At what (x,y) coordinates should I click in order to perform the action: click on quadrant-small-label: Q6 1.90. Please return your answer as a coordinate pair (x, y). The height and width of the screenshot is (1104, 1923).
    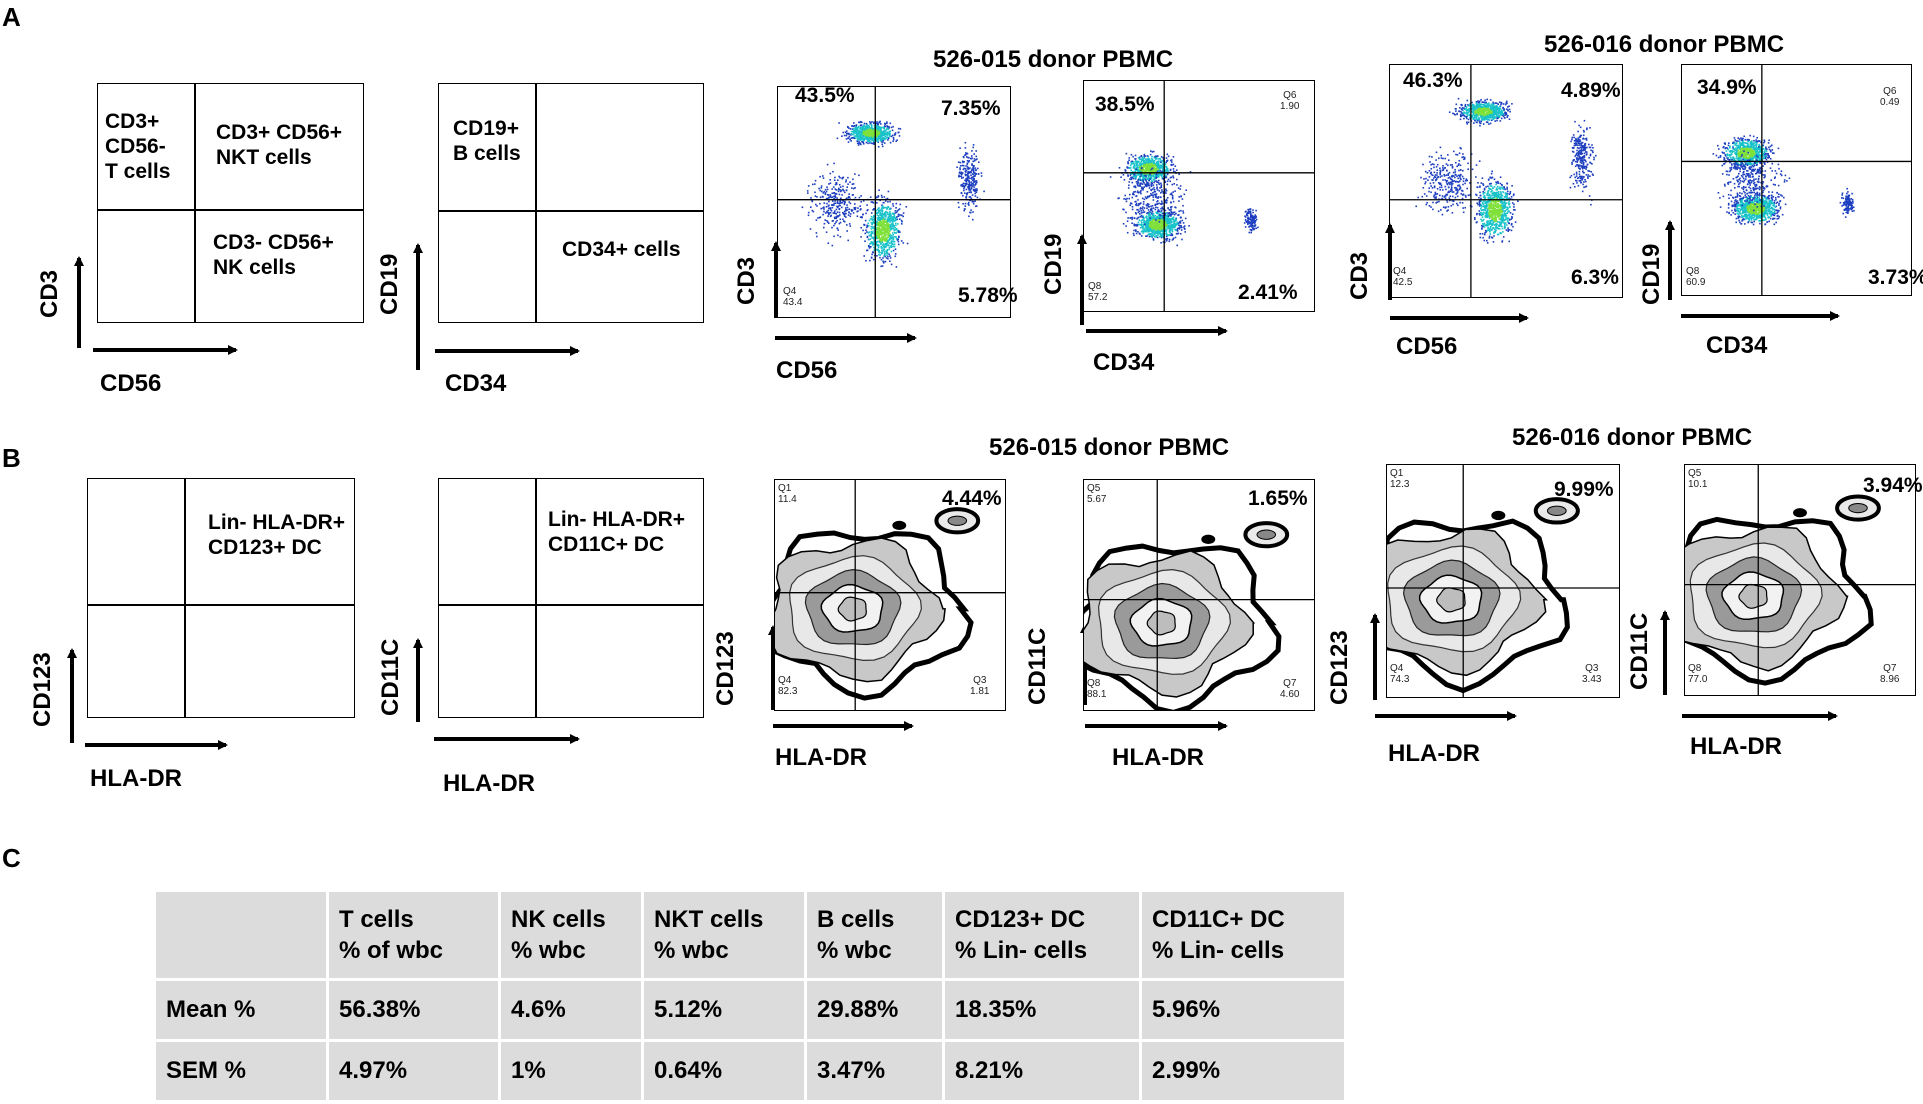
    Looking at the image, I should click on (1290, 101).